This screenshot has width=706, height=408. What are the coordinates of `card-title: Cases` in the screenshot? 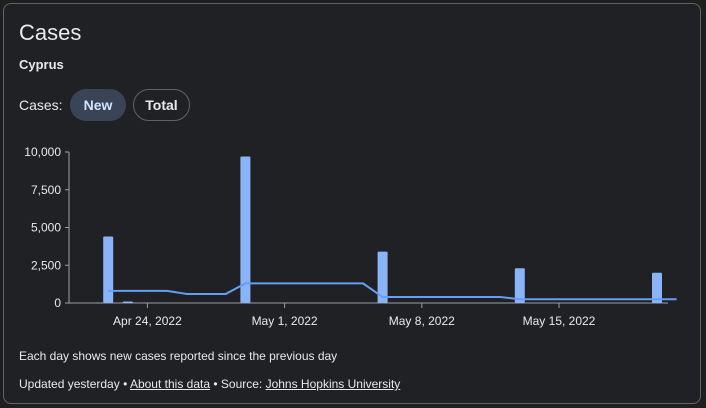 It's located at (50, 32).